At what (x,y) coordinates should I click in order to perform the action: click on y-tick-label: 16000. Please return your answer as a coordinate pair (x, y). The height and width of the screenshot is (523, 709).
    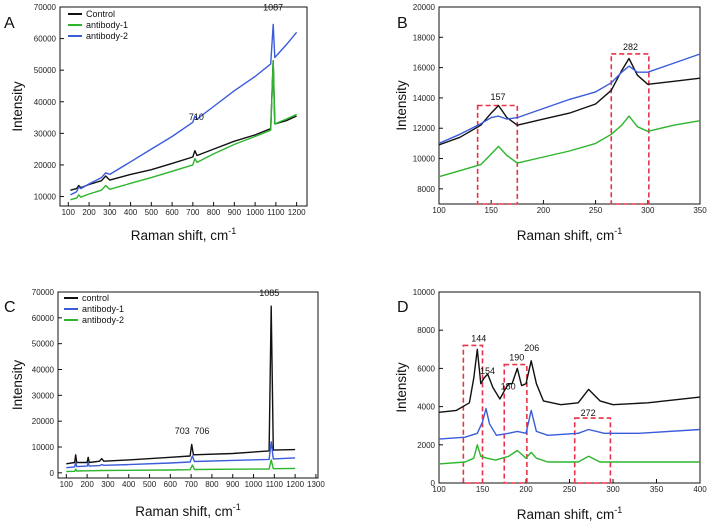
    Looking at the image, I should click on (424, 68).